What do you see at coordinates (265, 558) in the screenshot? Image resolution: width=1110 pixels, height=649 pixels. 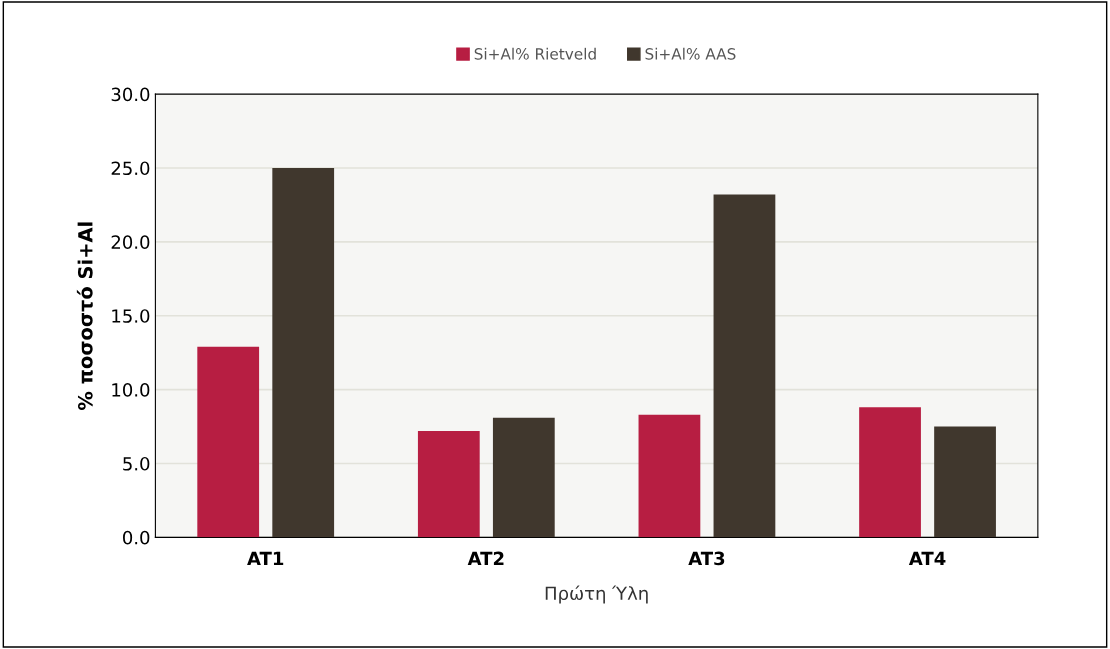 I see `x-tick-label: AT1` at bounding box center [265, 558].